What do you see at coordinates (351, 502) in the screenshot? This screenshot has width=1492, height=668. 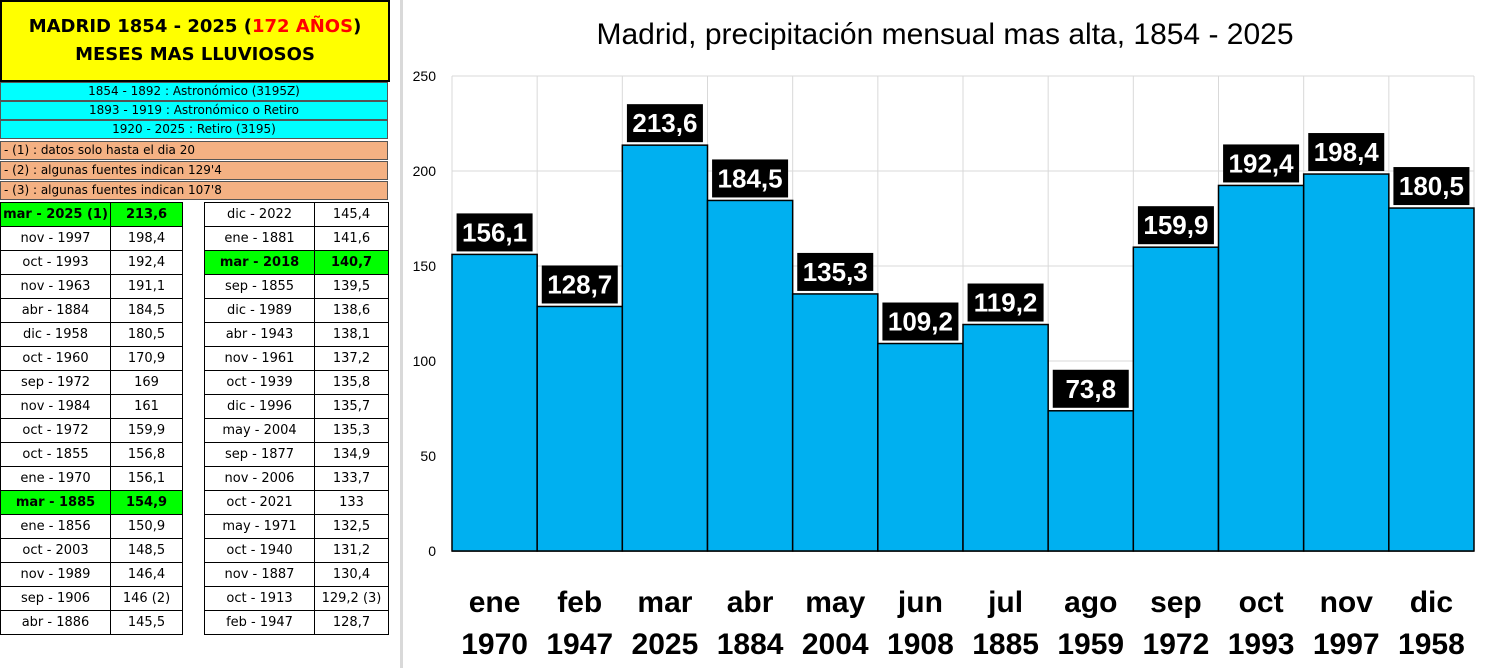 I see `value-cell: 133` at bounding box center [351, 502].